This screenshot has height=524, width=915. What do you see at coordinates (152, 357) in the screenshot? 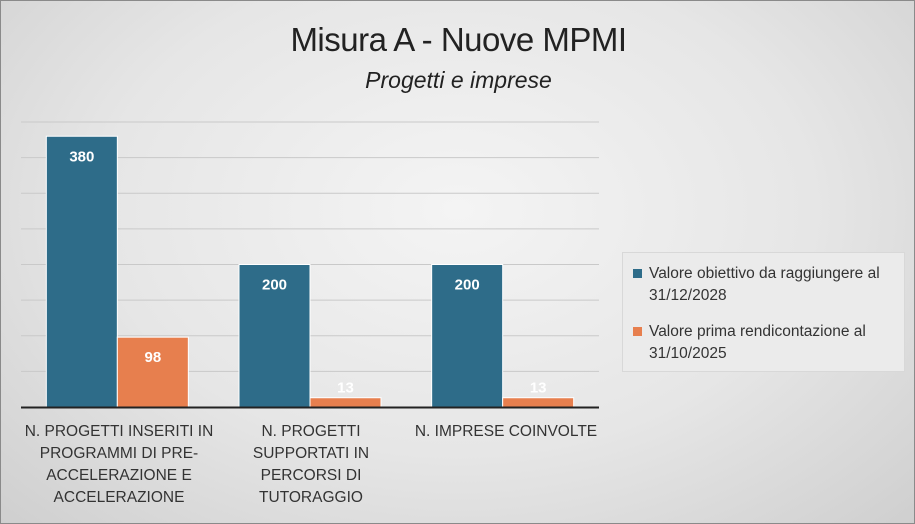
I see `data-label: 98` at bounding box center [152, 357].